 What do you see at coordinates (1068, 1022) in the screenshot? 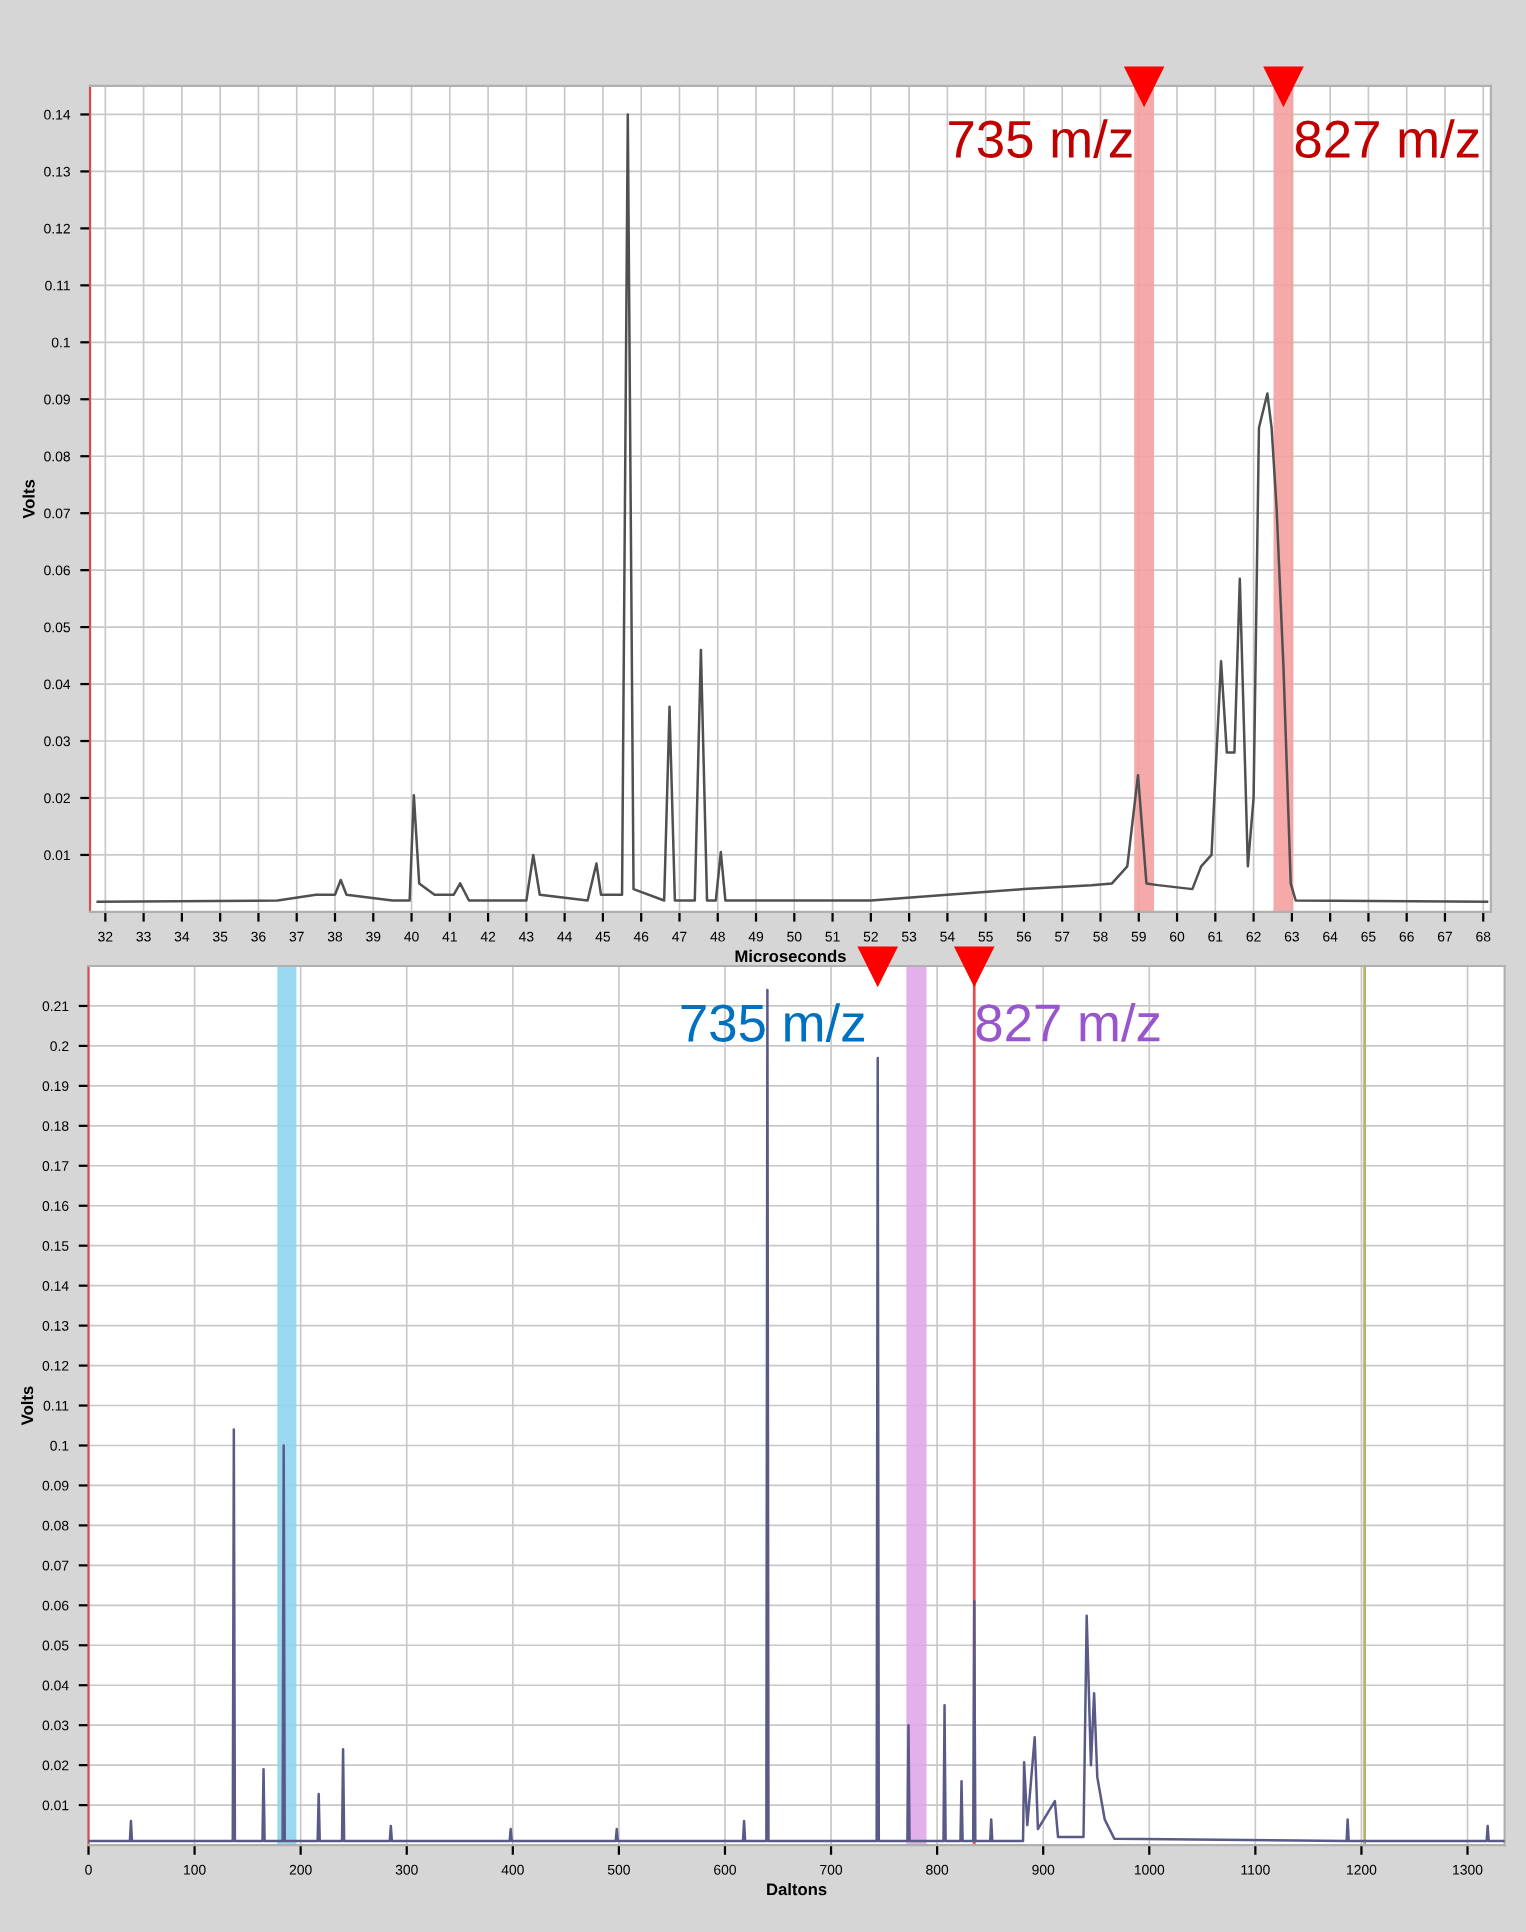
I see `ref-line-label: 827 m/z` at bounding box center [1068, 1022].